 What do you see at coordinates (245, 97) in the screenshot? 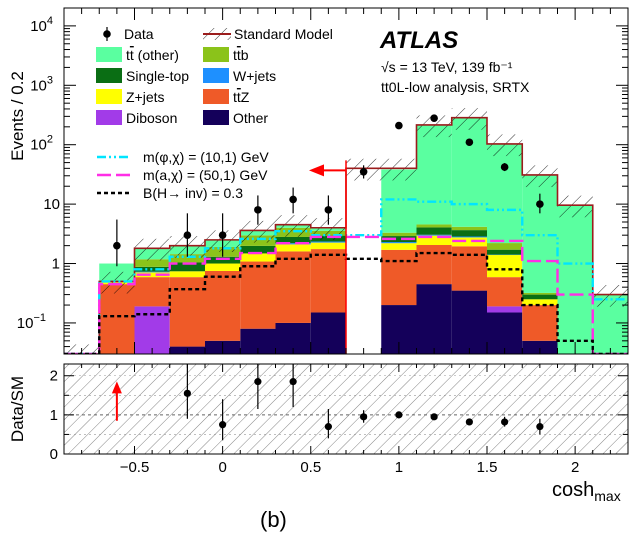
I see `legend-label-suffix: Z` at bounding box center [245, 97].